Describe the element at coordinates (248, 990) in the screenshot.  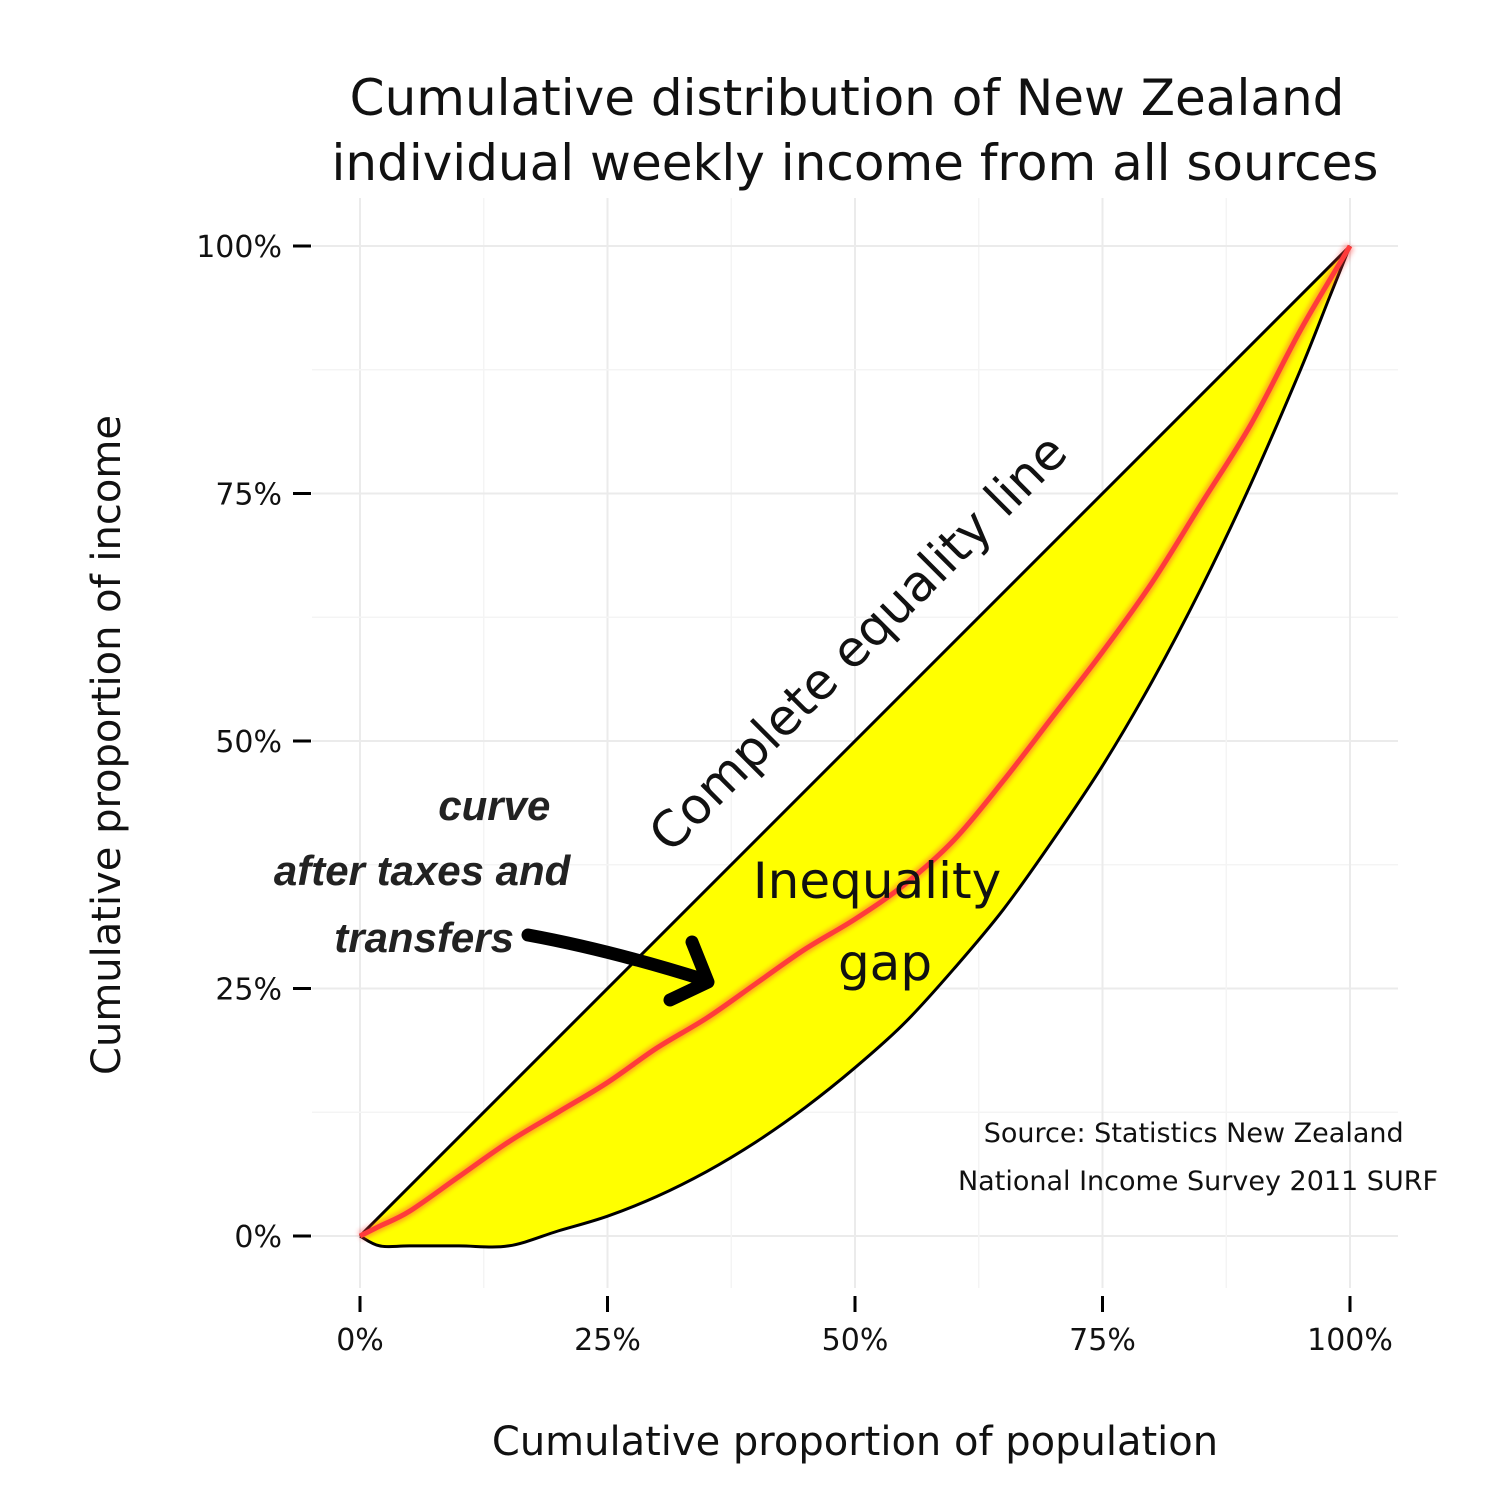
I see `y-tick-label: 25%` at that location.